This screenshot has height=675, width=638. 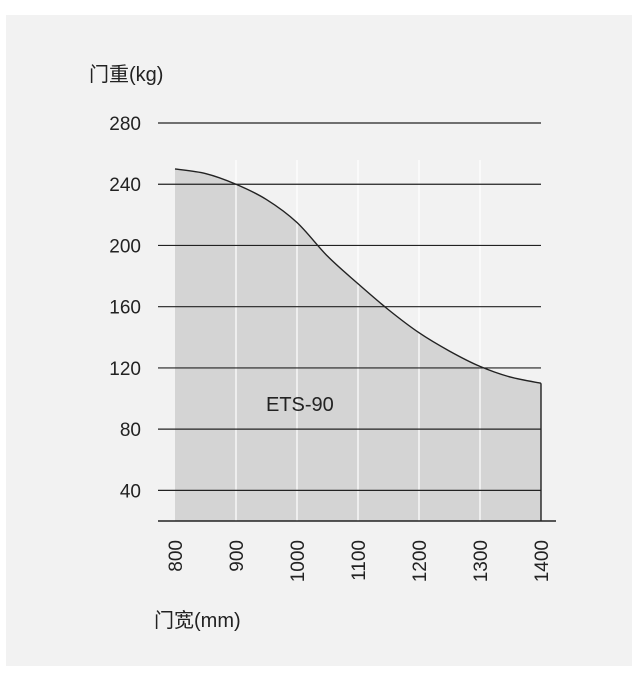 I want to click on x-axis-title: 门宽(mm), so click(x=197, y=620).